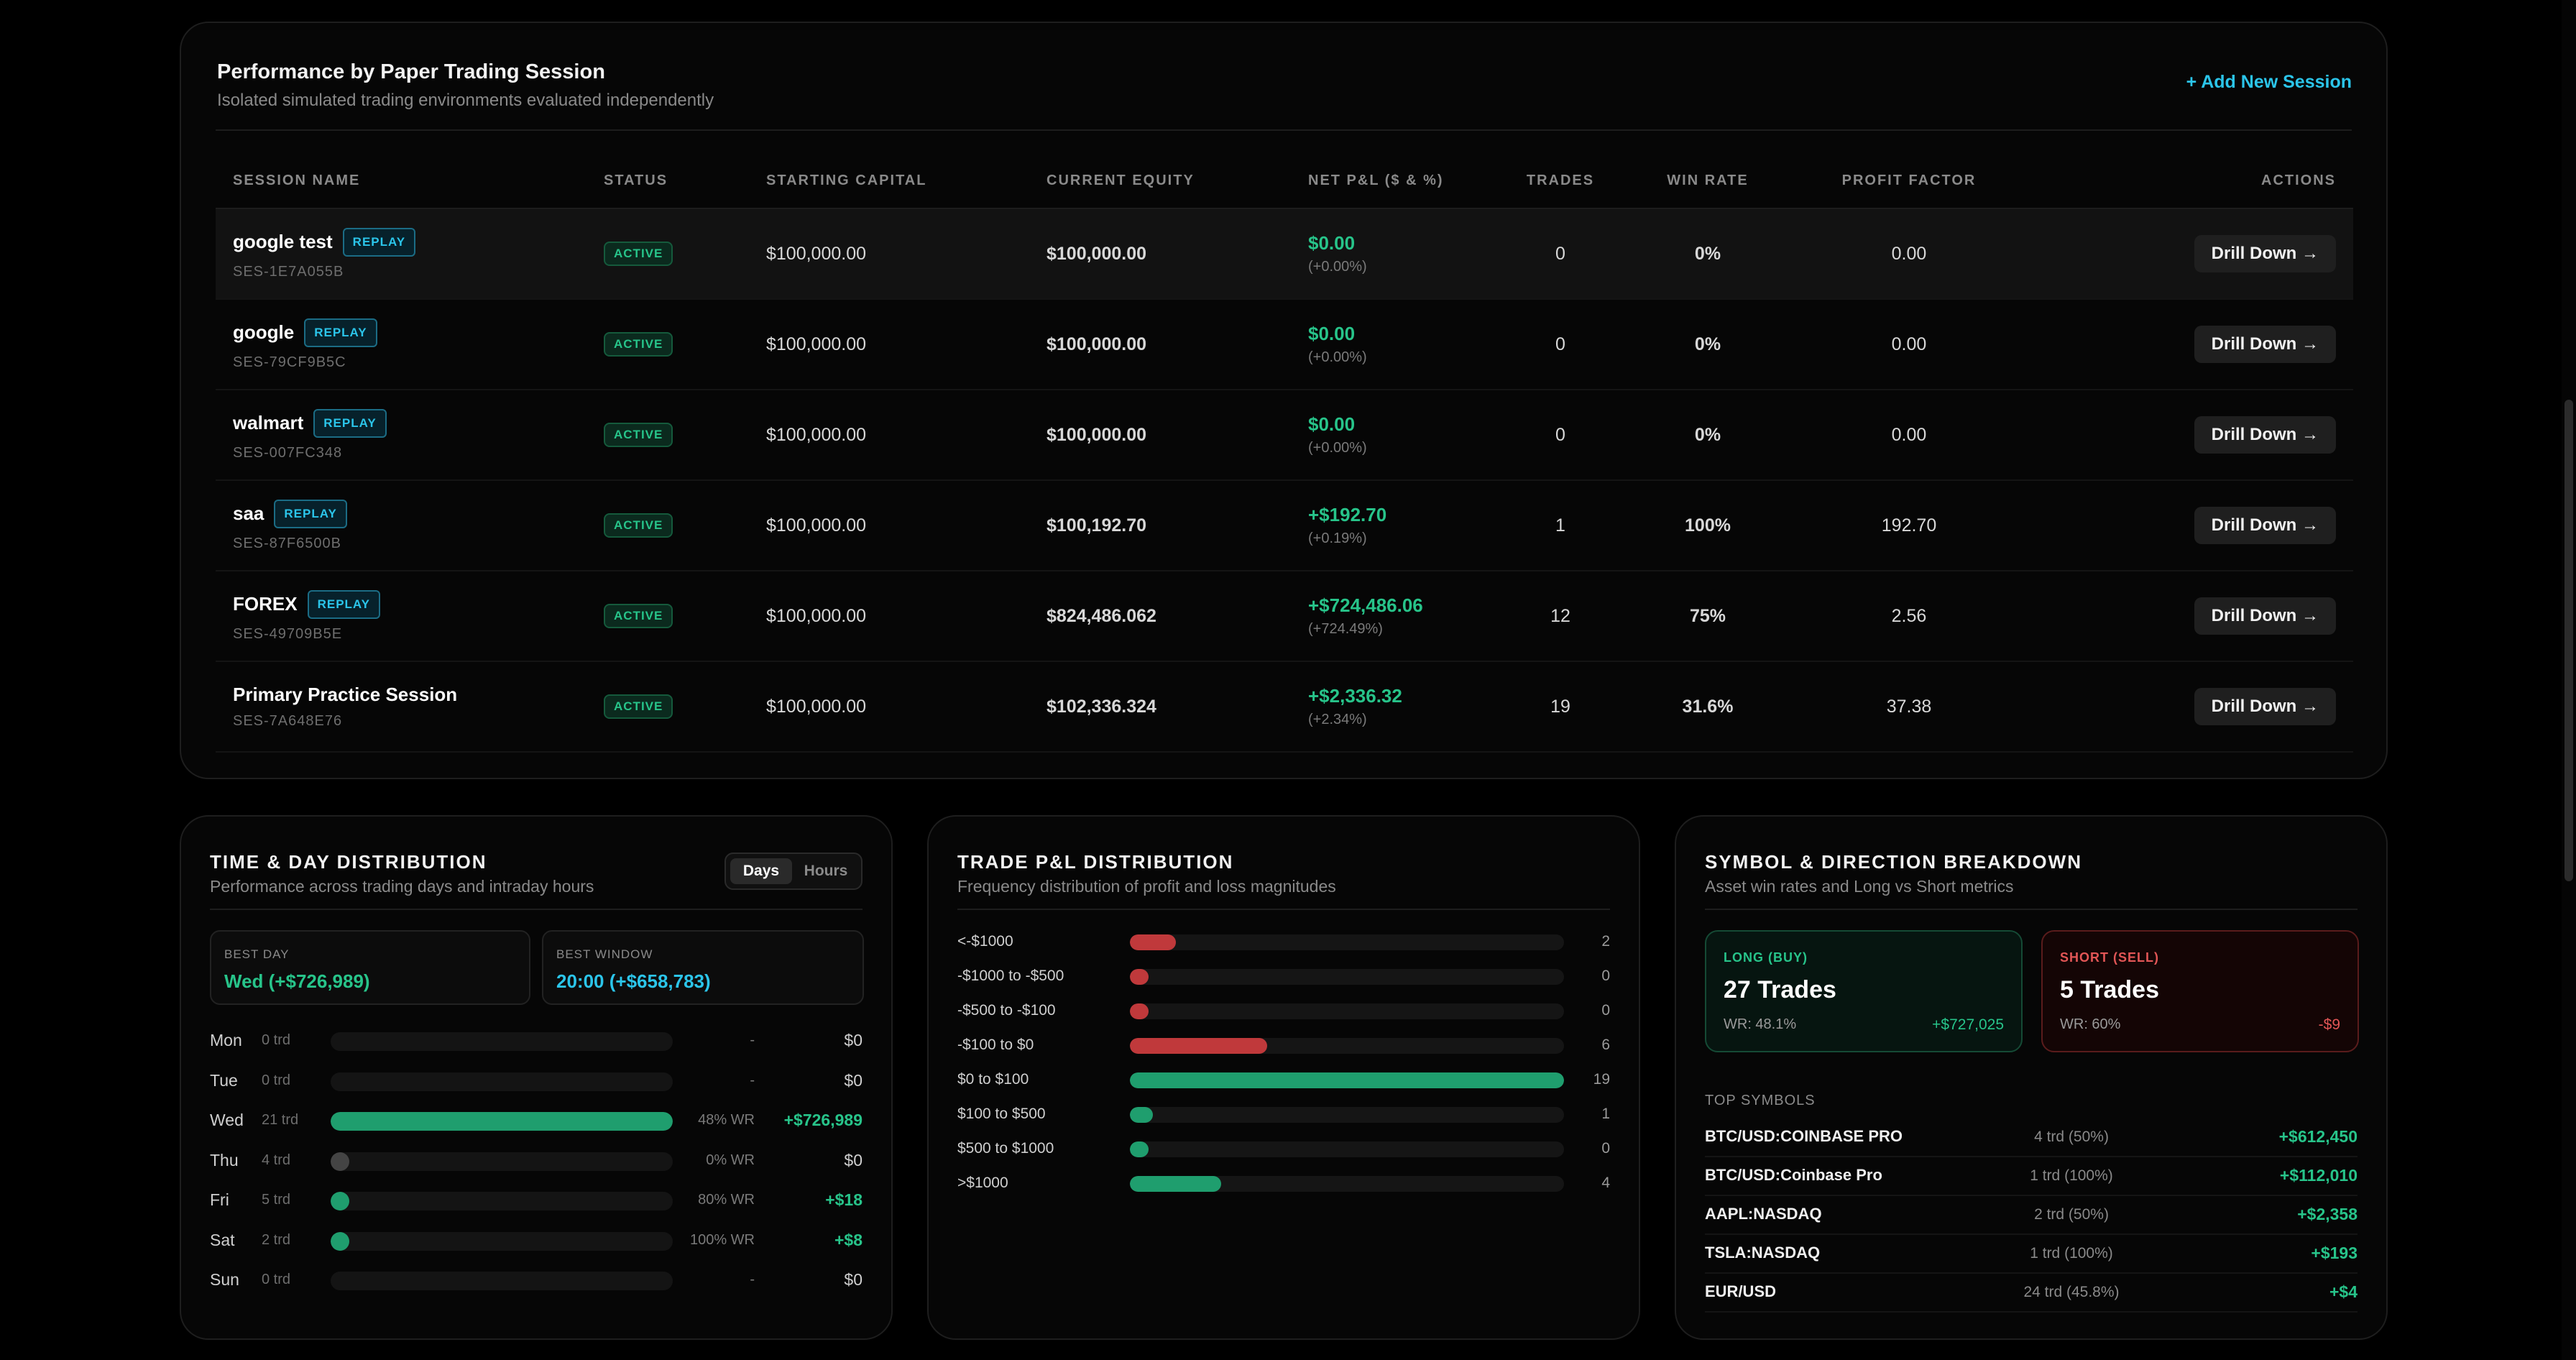 This screenshot has width=2576, height=1360. What do you see at coordinates (2568, 640) in the screenshot?
I see `scrollbar-thumb` at bounding box center [2568, 640].